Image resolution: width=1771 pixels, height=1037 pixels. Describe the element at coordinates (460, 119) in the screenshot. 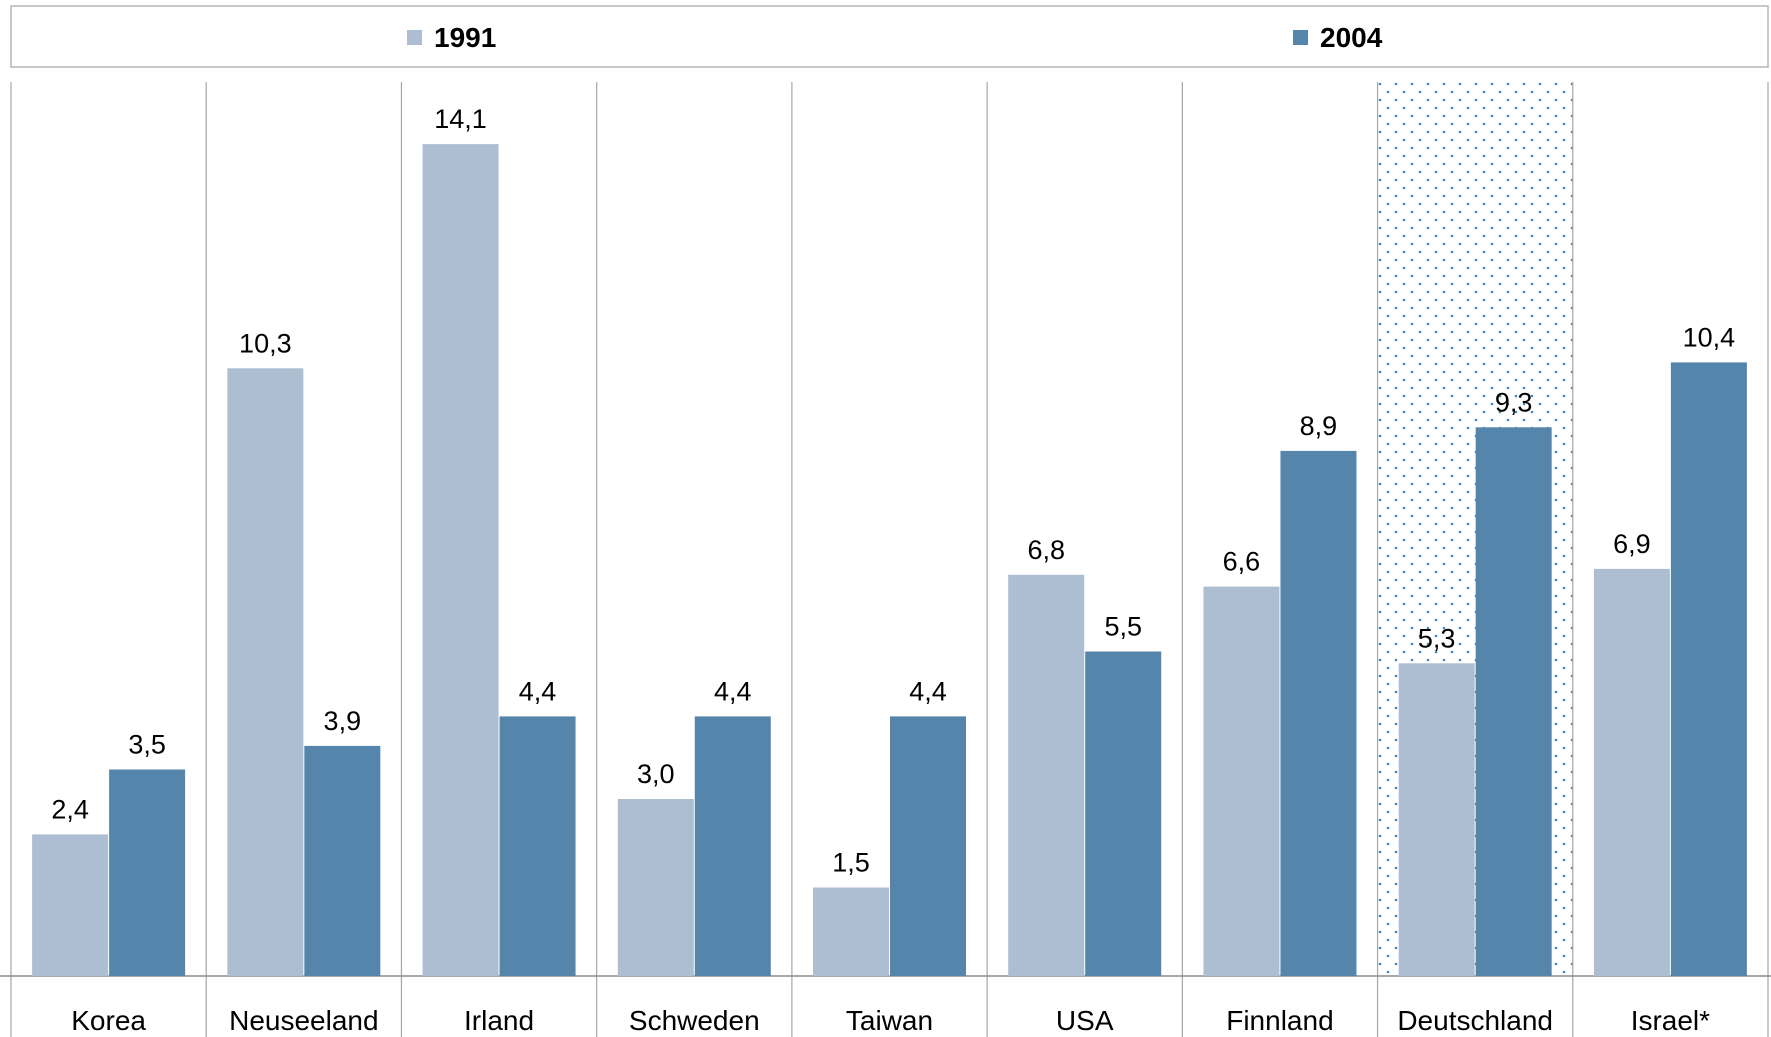

I see `data-label-1991: 14,1` at that location.